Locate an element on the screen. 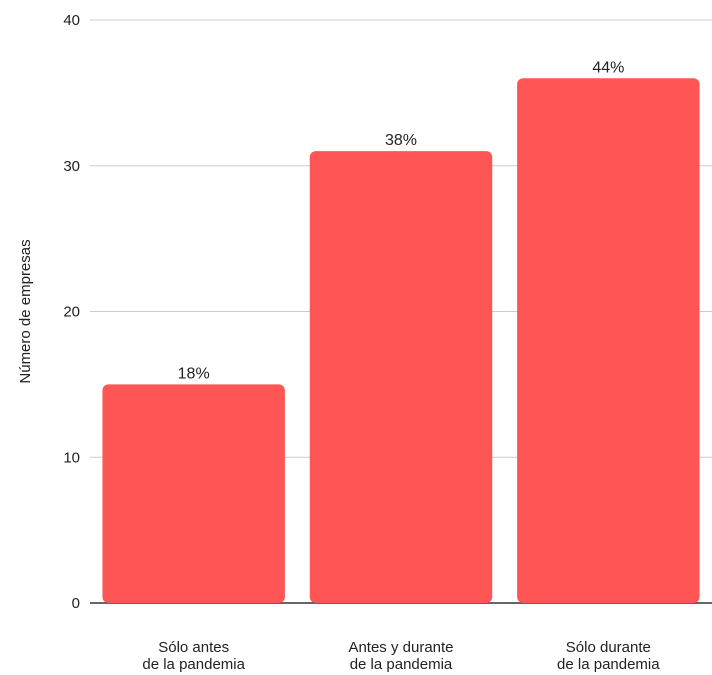 The height and width of the screenshot is (675, 712). y-tick-label: 0 is located at coordinates (76, 603).